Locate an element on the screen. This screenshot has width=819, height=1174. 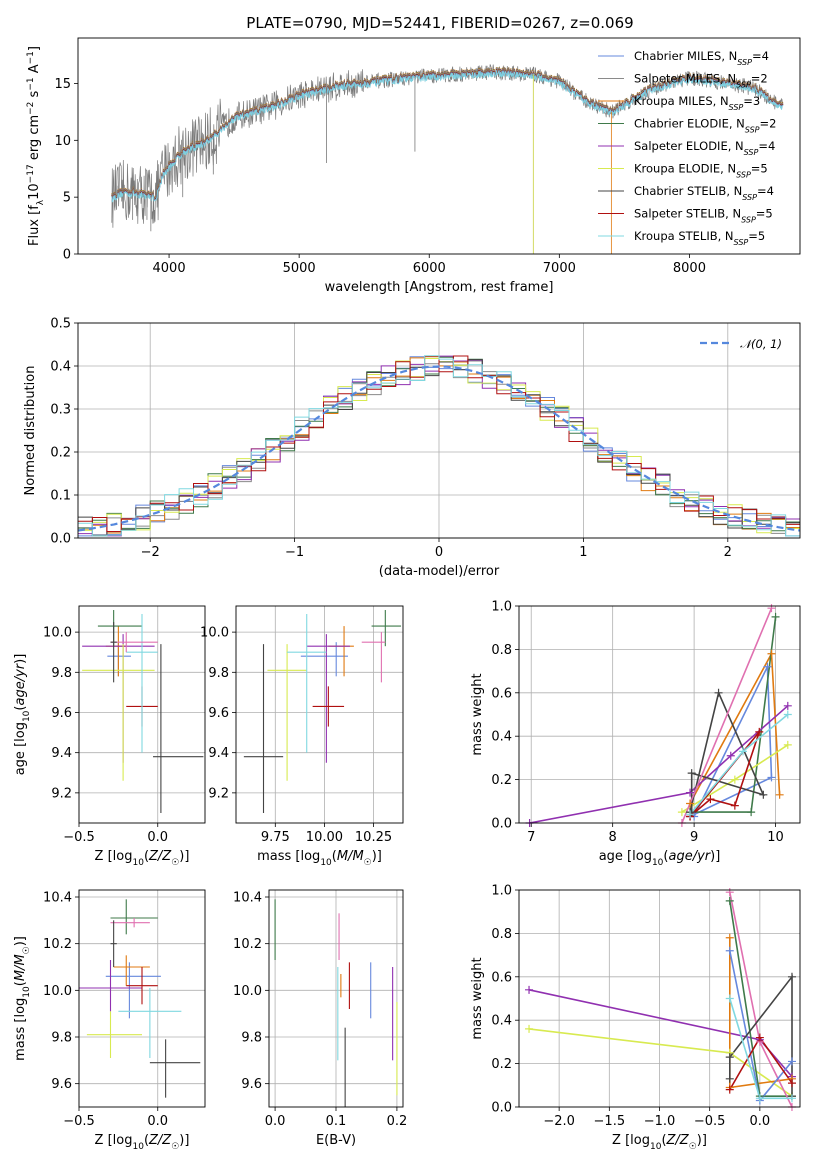
y-tick-label: 9.8 is located at coordinates (251, 1038).